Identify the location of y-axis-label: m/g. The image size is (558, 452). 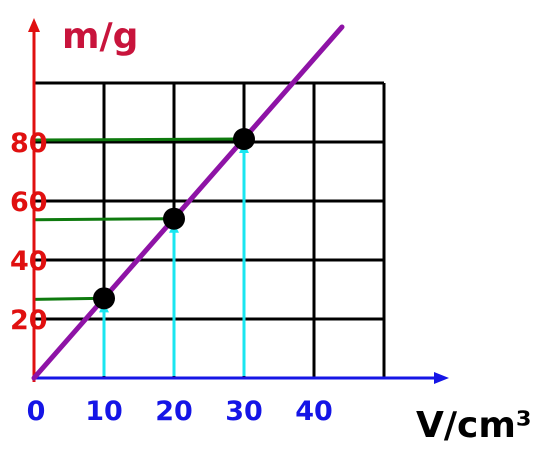
(100, 36).